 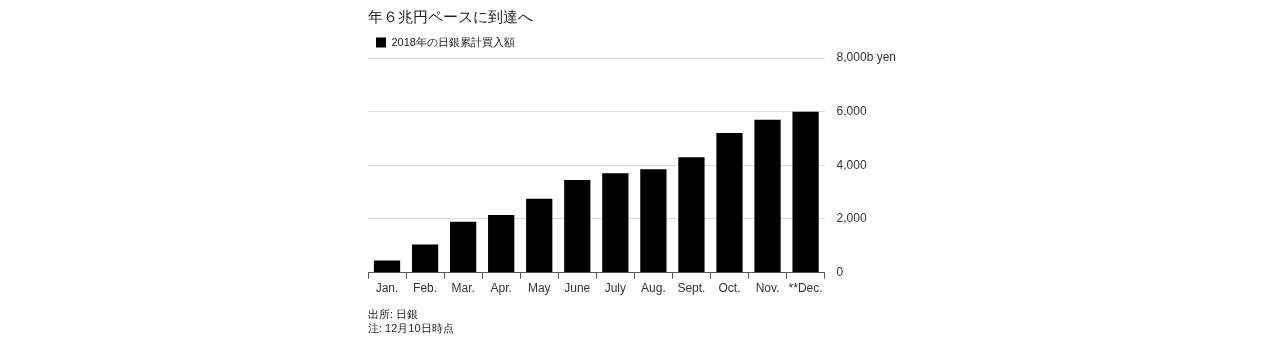 I want to click on chart-title: 年６兆円ペースに到達へ, so click(x=451, y=17).